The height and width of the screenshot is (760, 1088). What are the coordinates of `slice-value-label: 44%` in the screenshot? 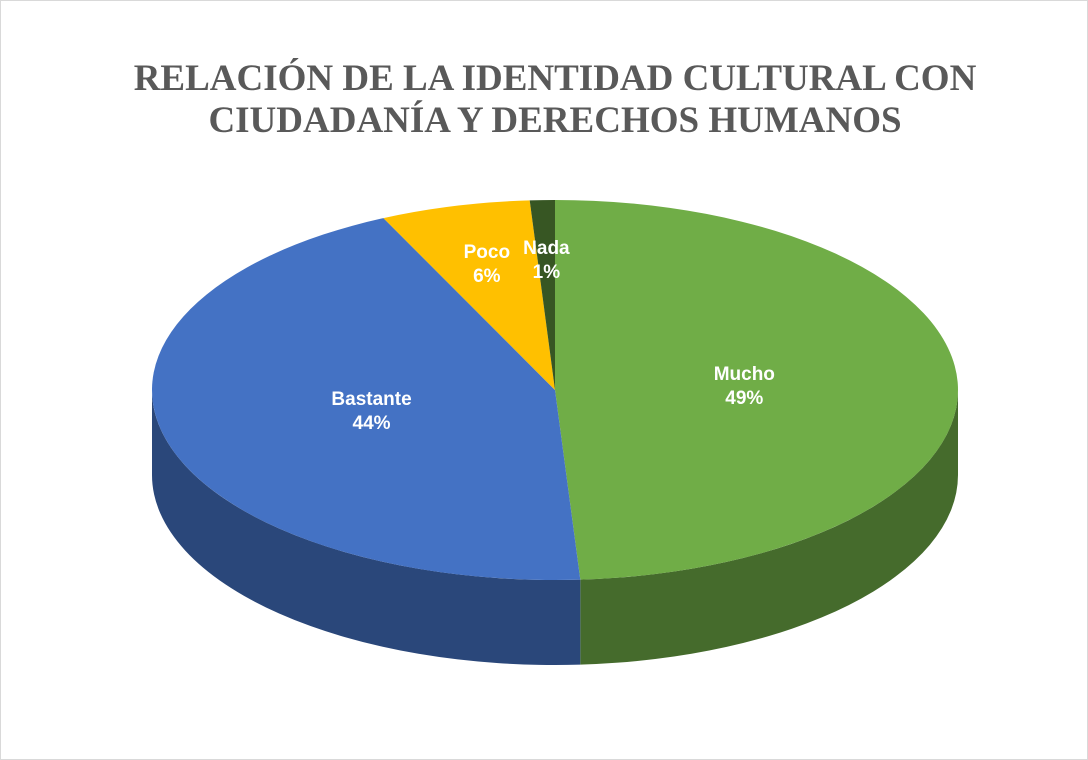 It's located at (372, 423).